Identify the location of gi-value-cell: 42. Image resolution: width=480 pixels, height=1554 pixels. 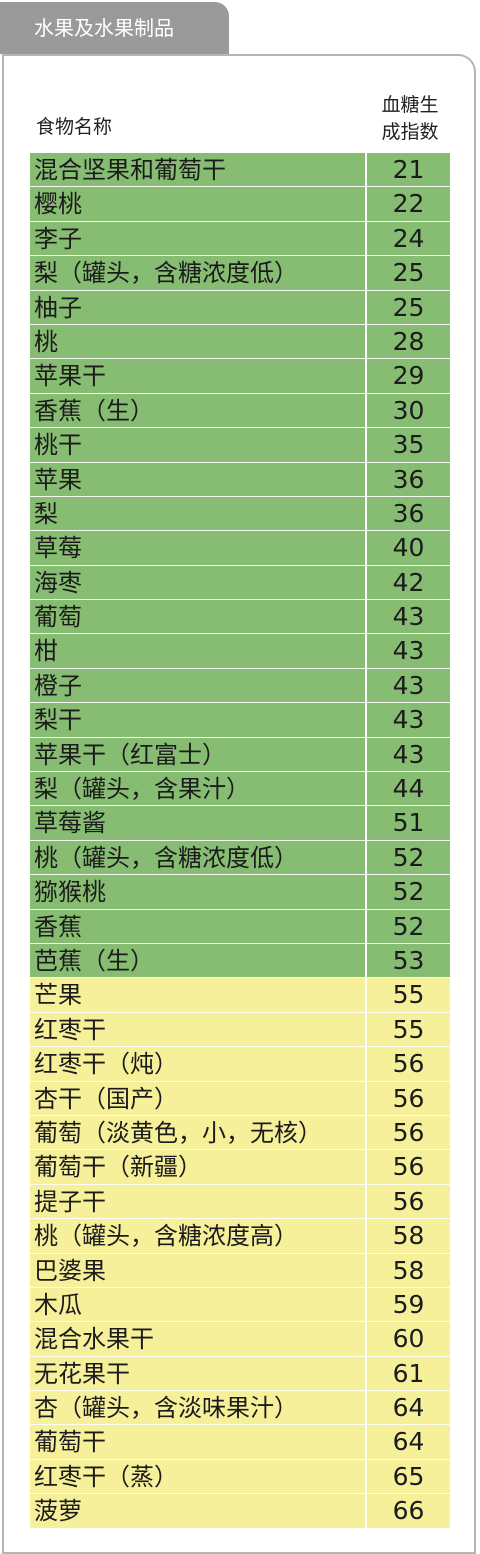
(408, 582).